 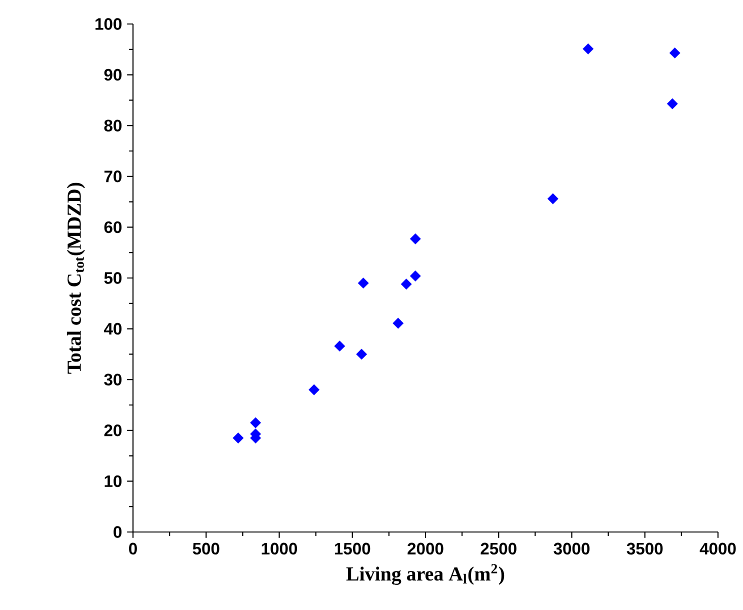 What do you see at coordinates (280, 548) in the screenshot?
I see `x-tick-label: 1000` at bounding box center [280, 548].